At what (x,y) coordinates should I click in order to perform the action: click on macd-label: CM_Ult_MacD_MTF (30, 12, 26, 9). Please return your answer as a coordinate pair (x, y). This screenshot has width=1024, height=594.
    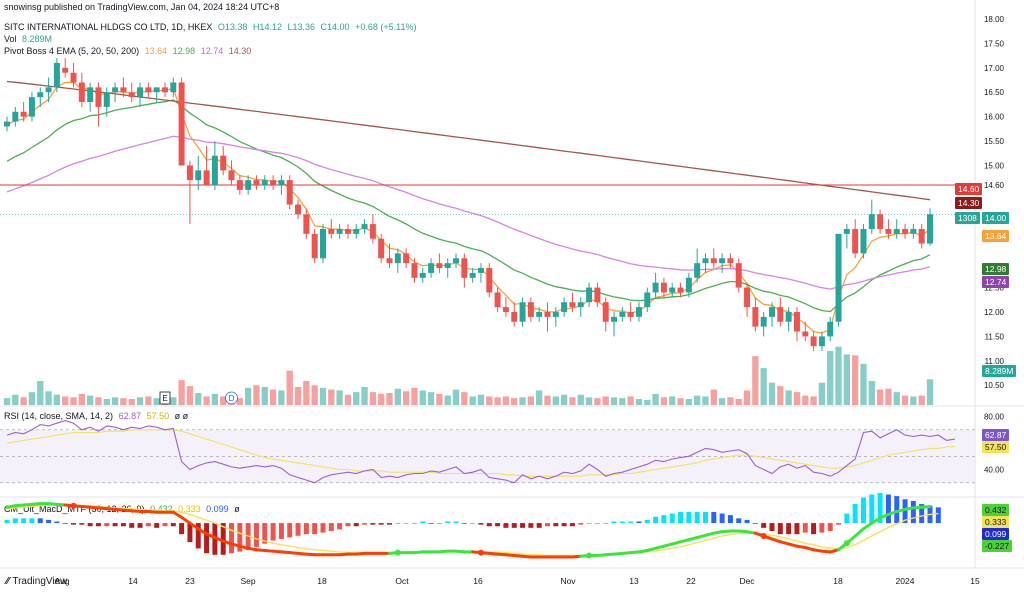
    Looking at the image, I should click on (74, 509).